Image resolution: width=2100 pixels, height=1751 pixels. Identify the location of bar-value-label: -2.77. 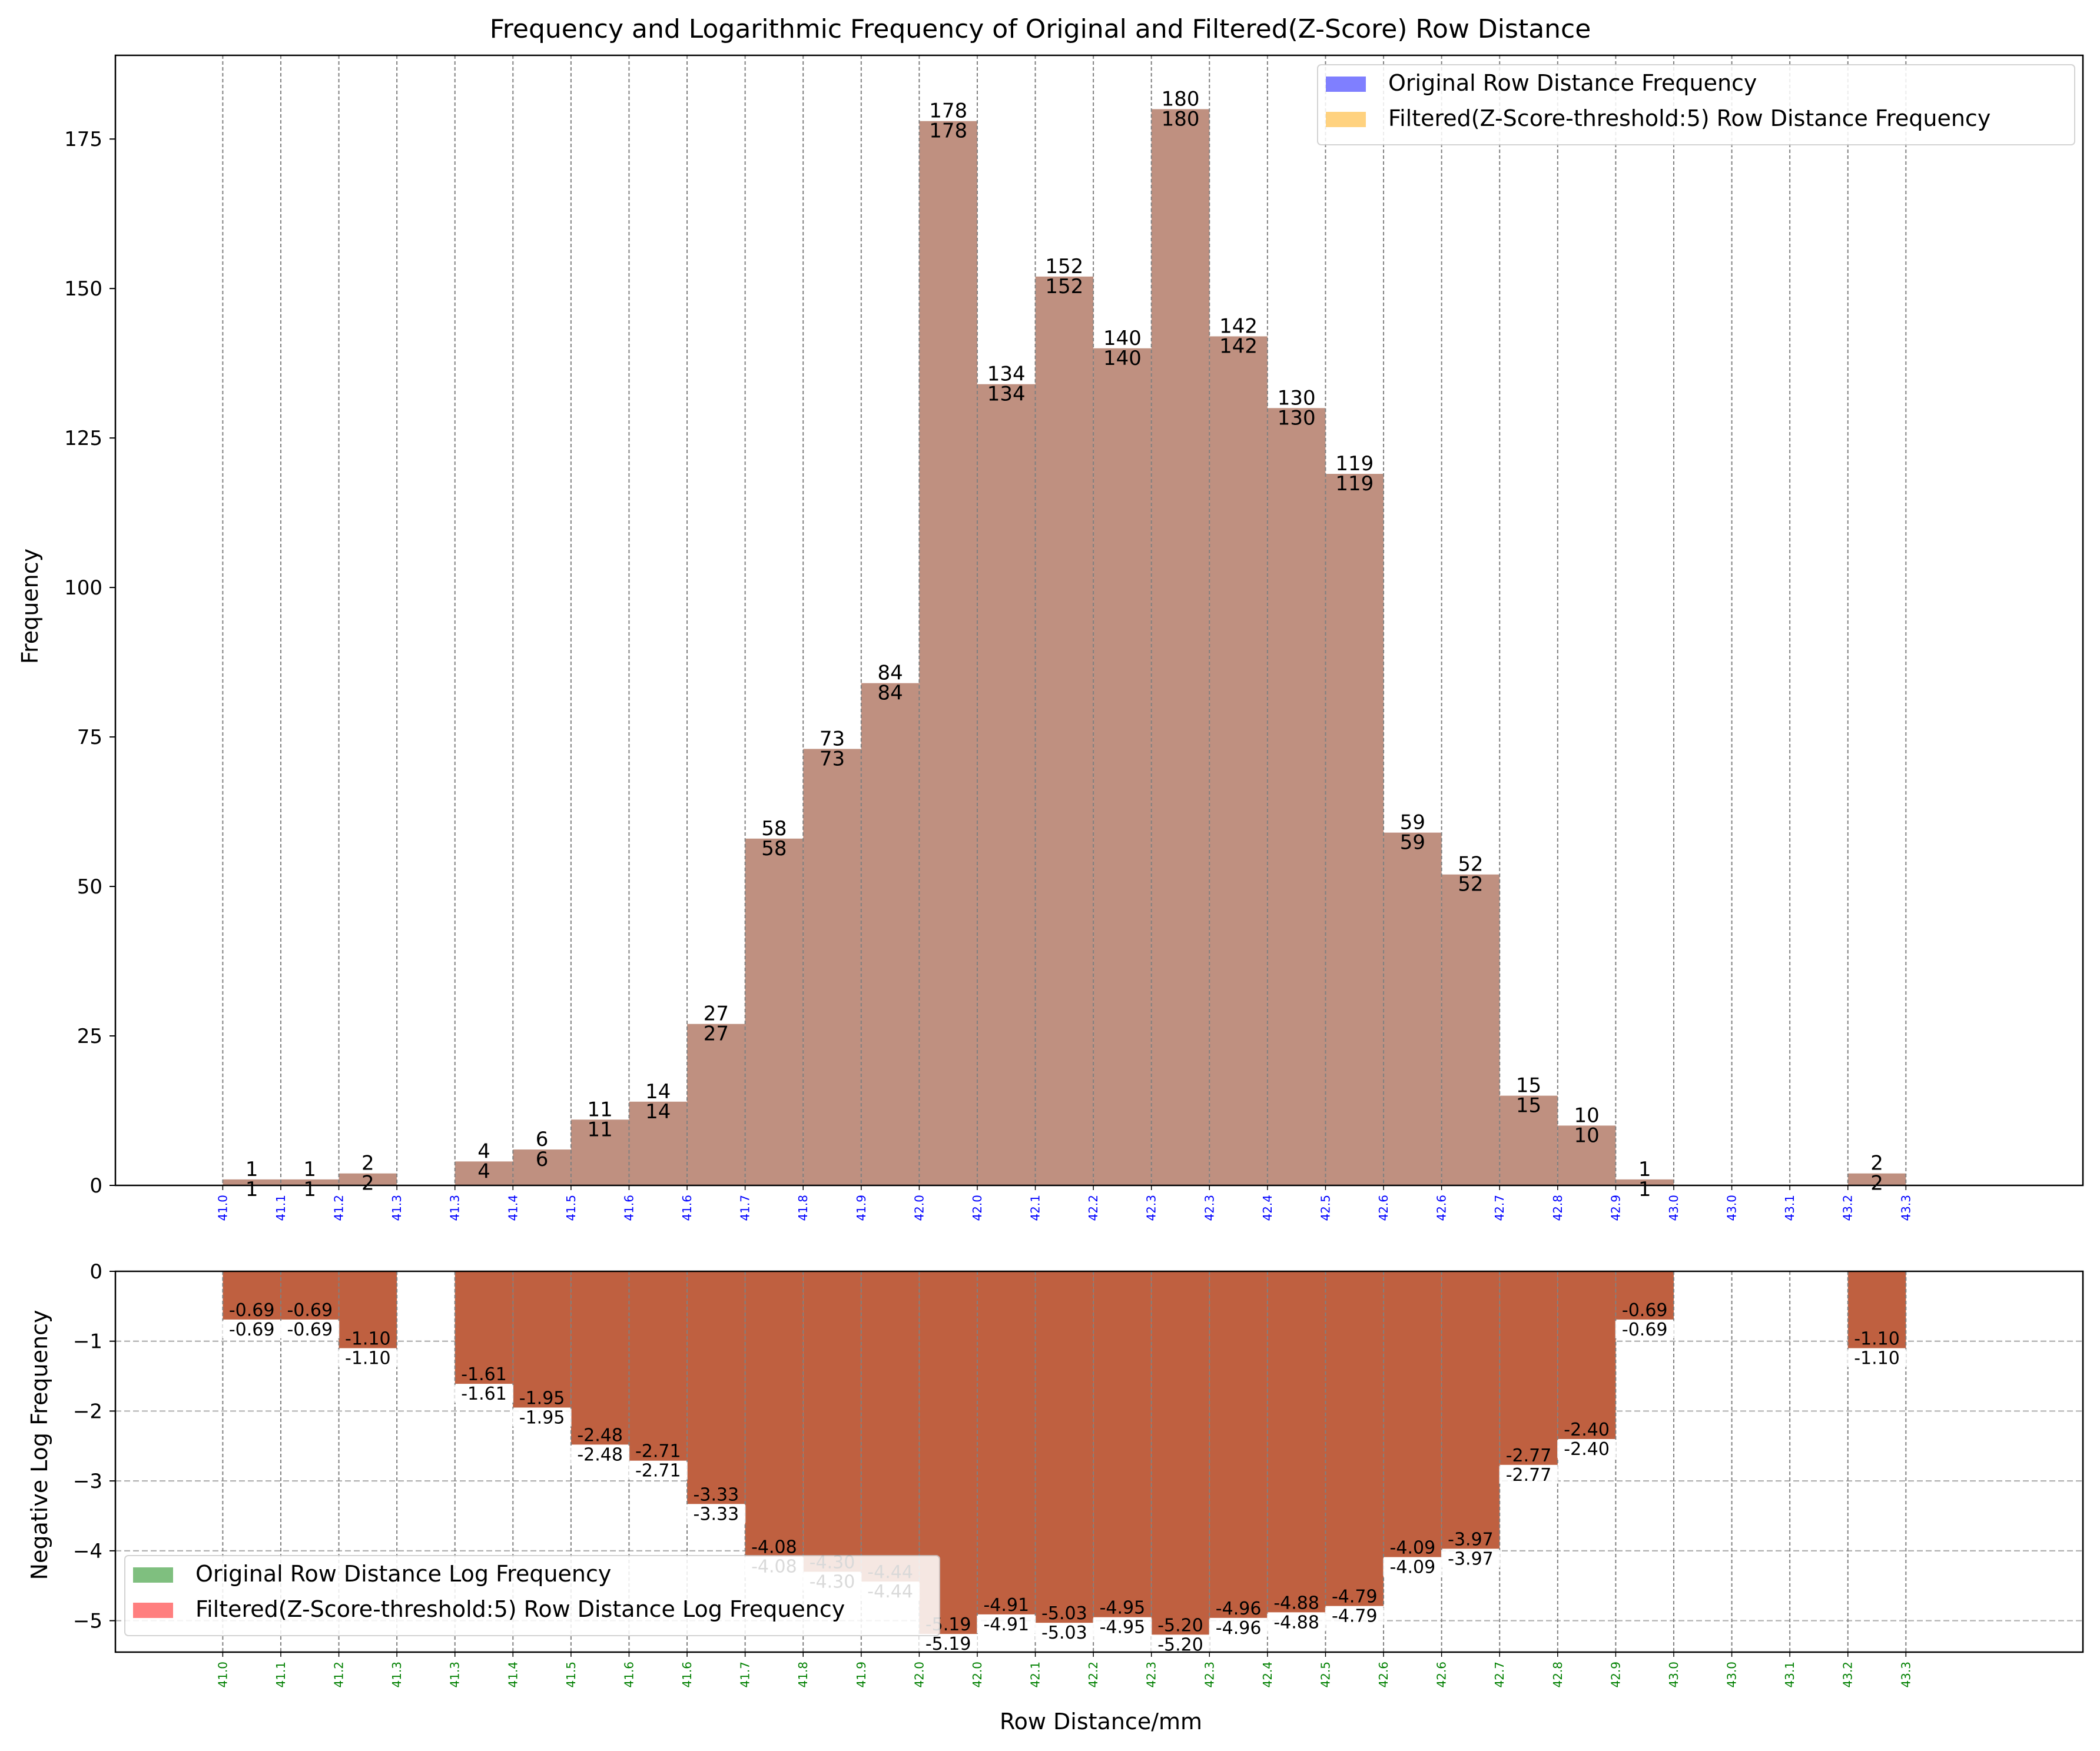
(1529, 1475).